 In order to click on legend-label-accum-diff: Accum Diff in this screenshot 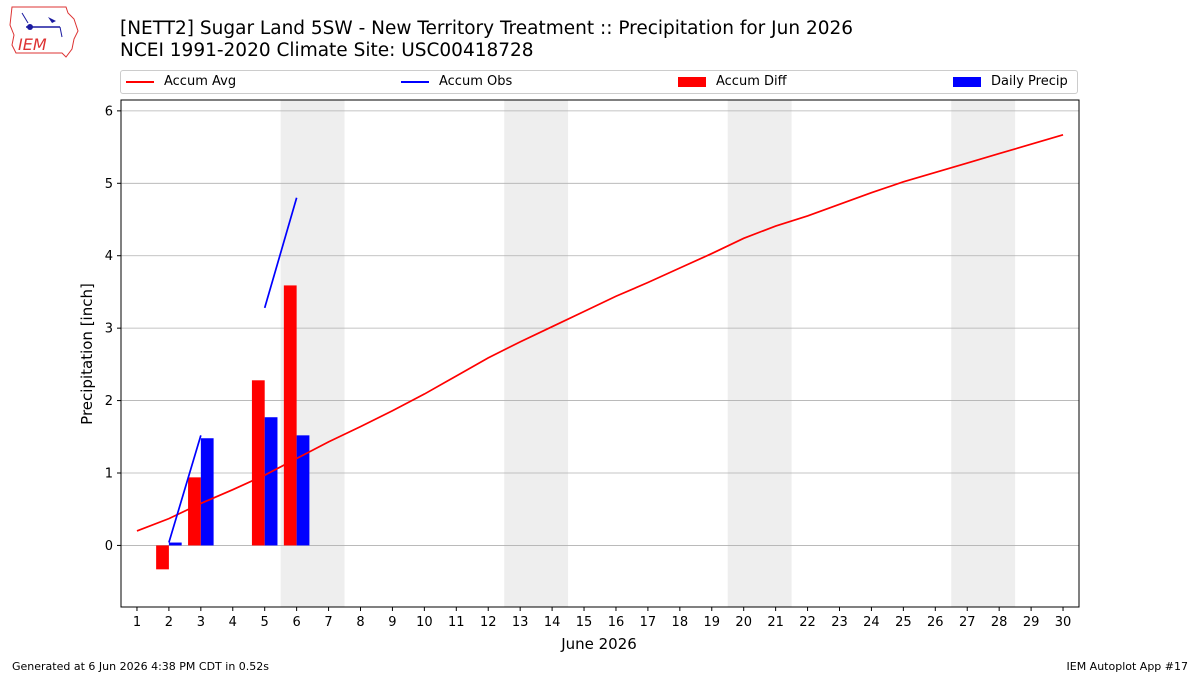, I will do `click(751, 81)`.